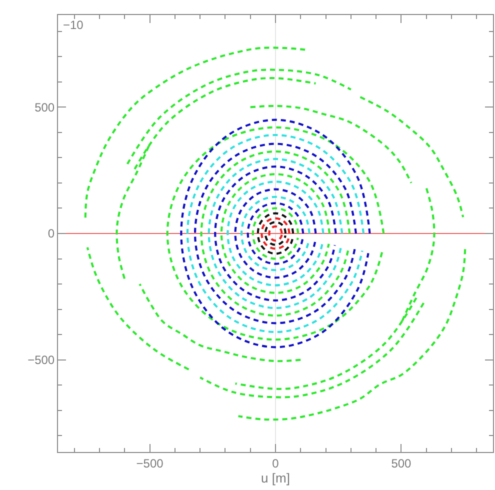 The image size is (495, 490). I want to click on x-axis-title: u [m], so click(275, 478).